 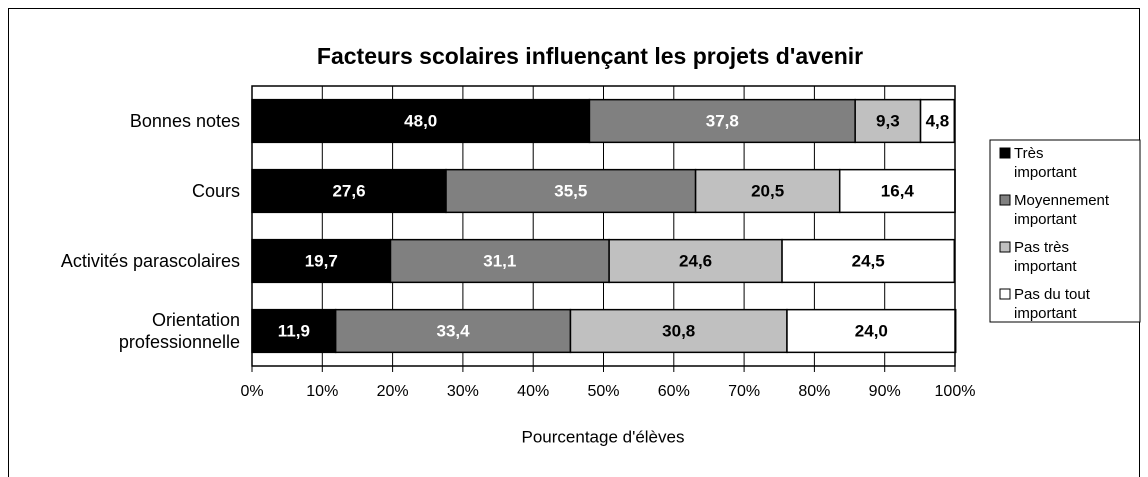 I want to click on x-tick-label: 90%, so click(x=885, y=391).